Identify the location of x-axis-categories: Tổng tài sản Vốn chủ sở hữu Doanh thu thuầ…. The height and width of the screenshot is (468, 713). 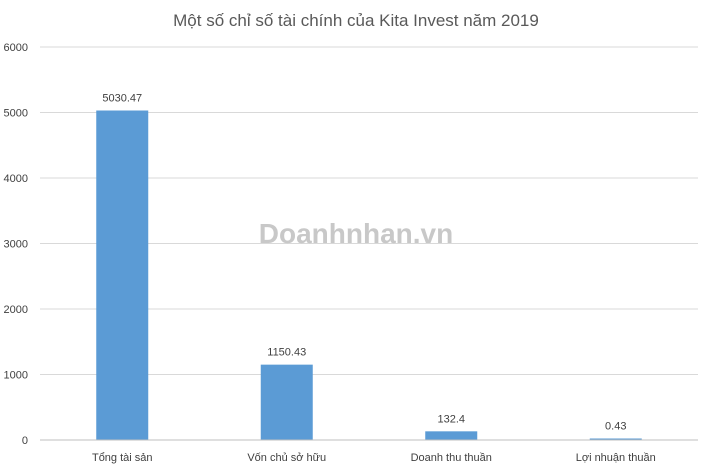
(374, 458).